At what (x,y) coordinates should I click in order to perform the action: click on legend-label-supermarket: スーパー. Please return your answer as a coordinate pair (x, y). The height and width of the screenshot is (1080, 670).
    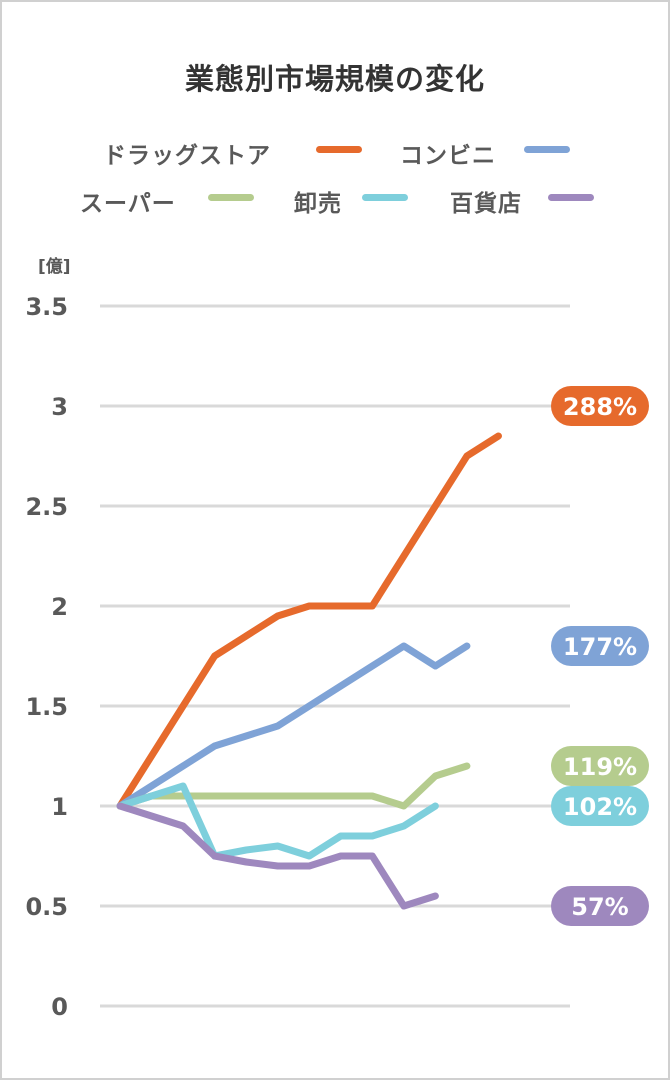
    Looking at the image, I should click on (128, 204).